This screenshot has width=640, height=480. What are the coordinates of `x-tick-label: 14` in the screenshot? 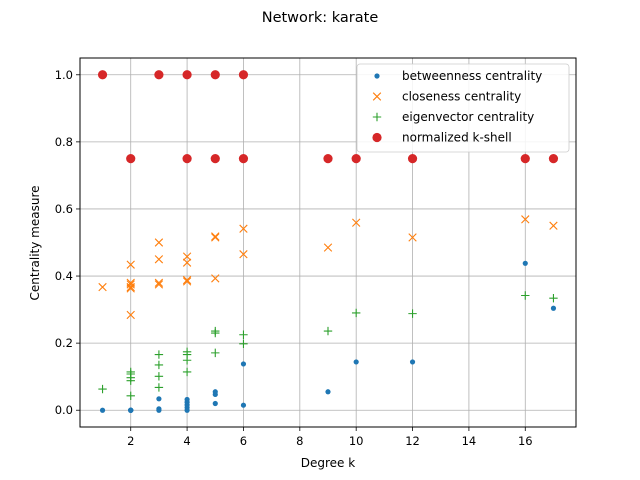 It's located at (469, 441).